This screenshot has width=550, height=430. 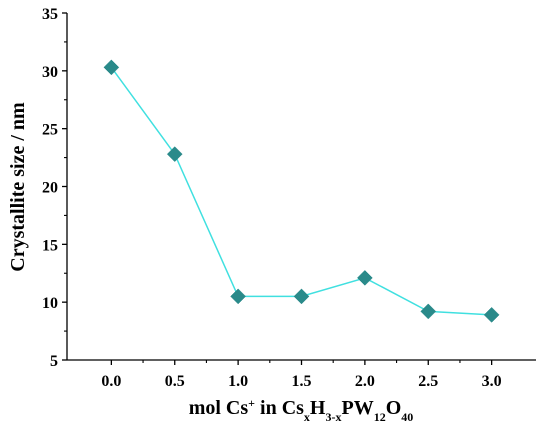 What do you see at coordinates (318, 408) in the screenshot?
I see `x-axis-title-h: H` at bounding box center [318, 408].